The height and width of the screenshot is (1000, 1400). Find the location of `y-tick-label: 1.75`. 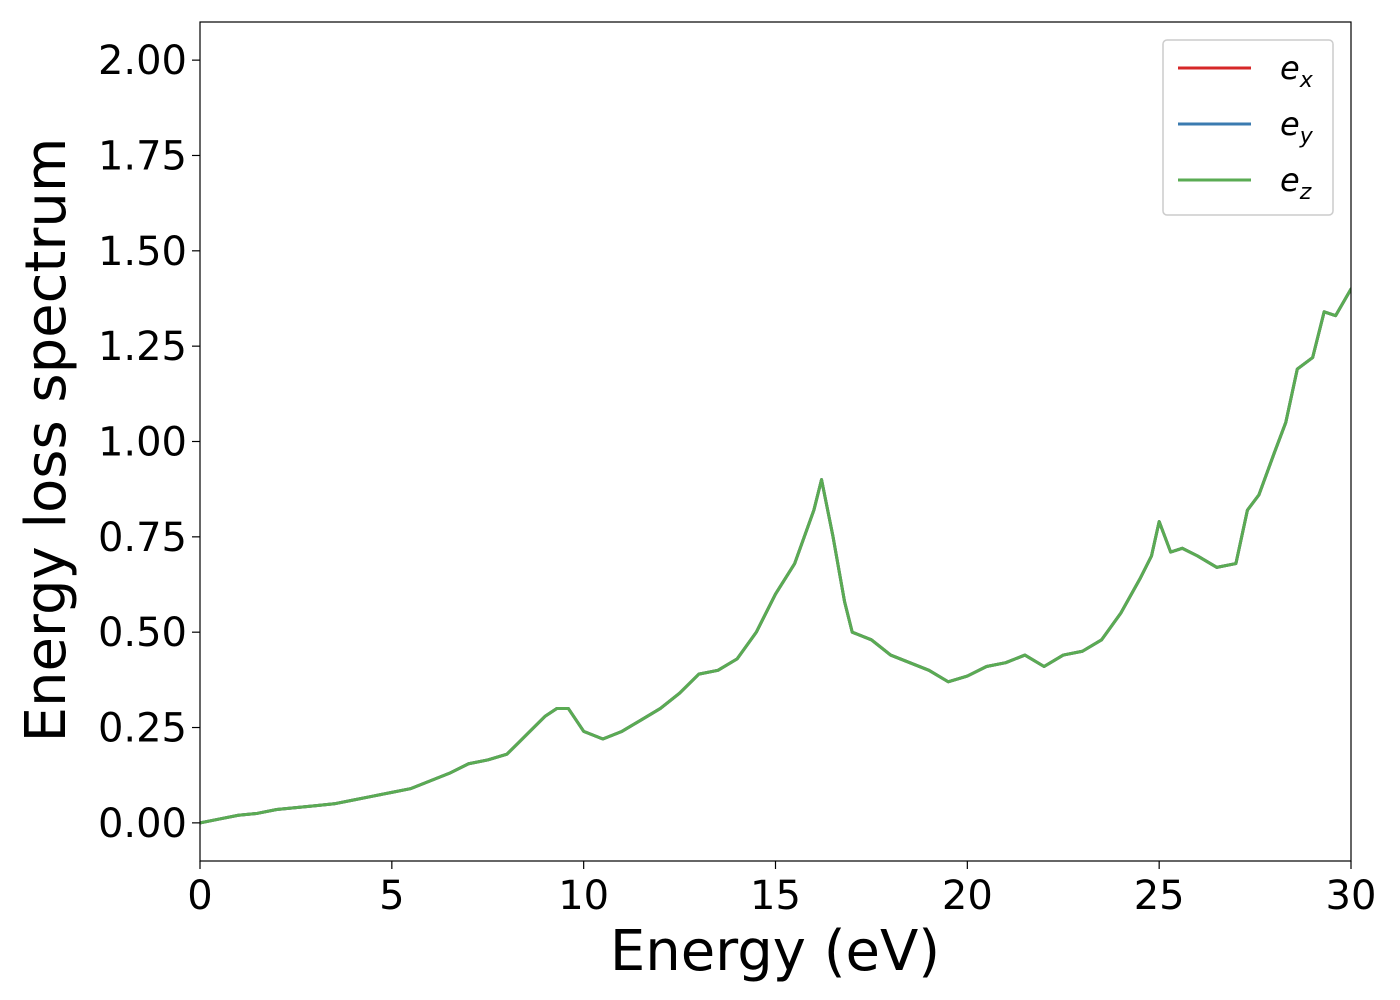

y-tick-label: 1.75 is located at coordinates (142, 156).